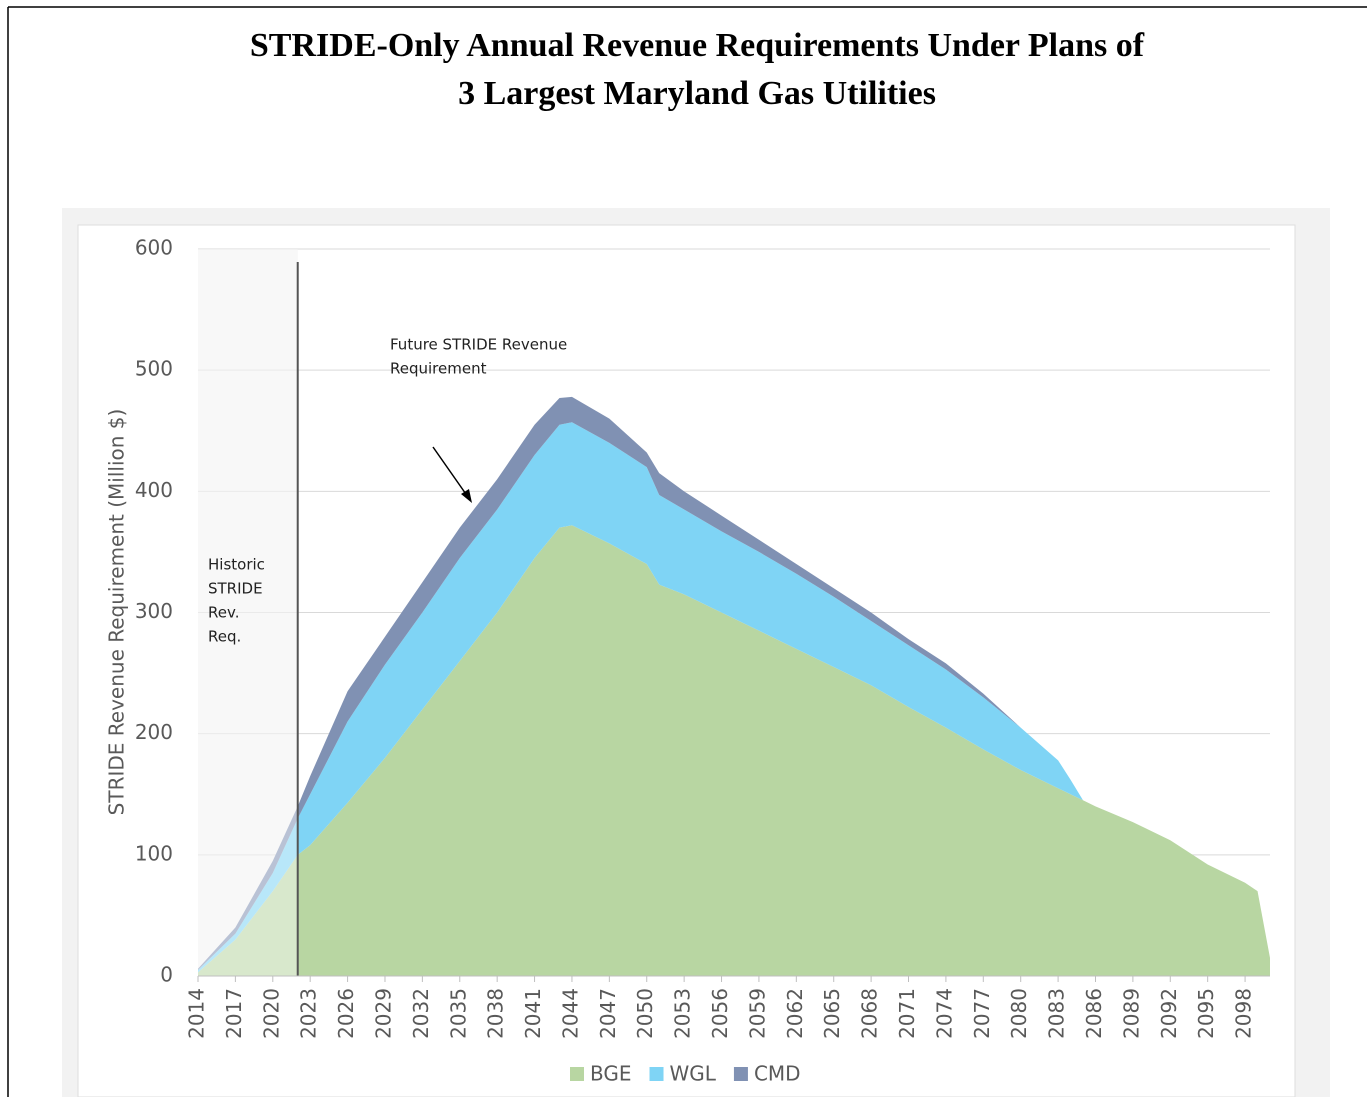 Image resolution: width=1367 pixels, height=1097 pixels. Describe the element at coordinates (248, 612) in the screenshot. I see `historic-fade` at that location.